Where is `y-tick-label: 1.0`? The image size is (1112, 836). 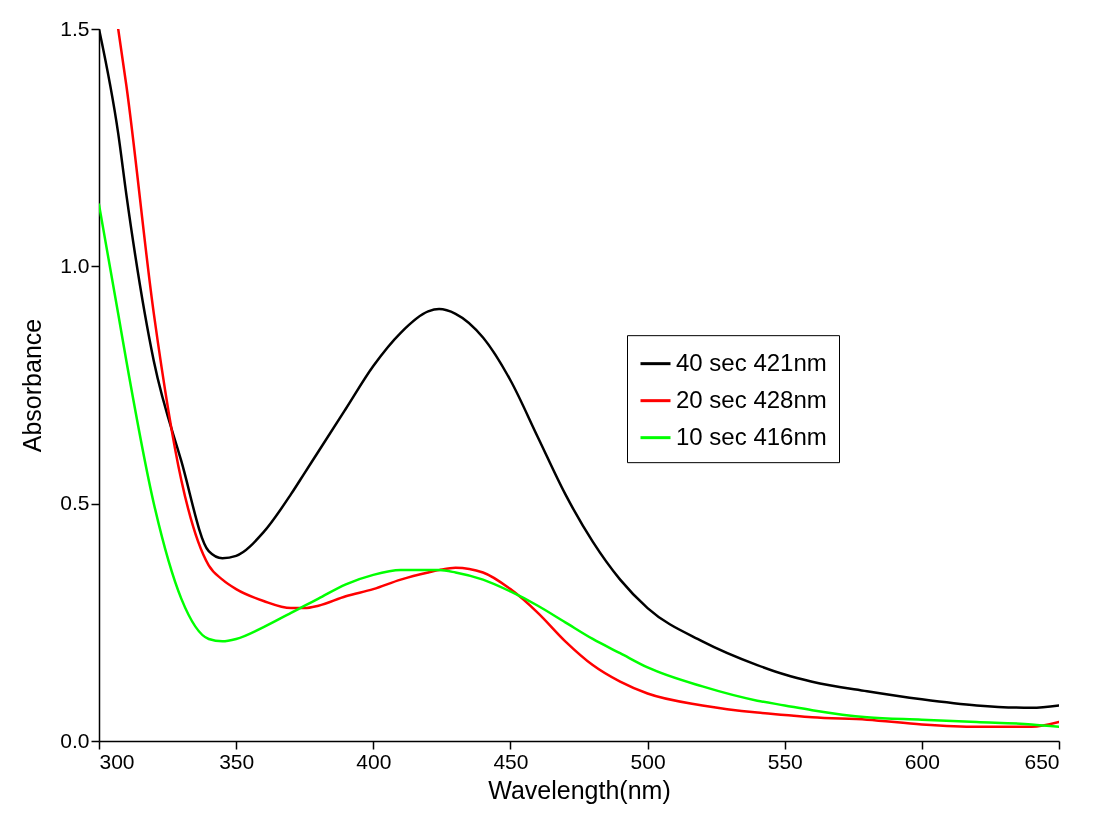 y-tick-label: 1.0 is located at coordinates (75, 265).